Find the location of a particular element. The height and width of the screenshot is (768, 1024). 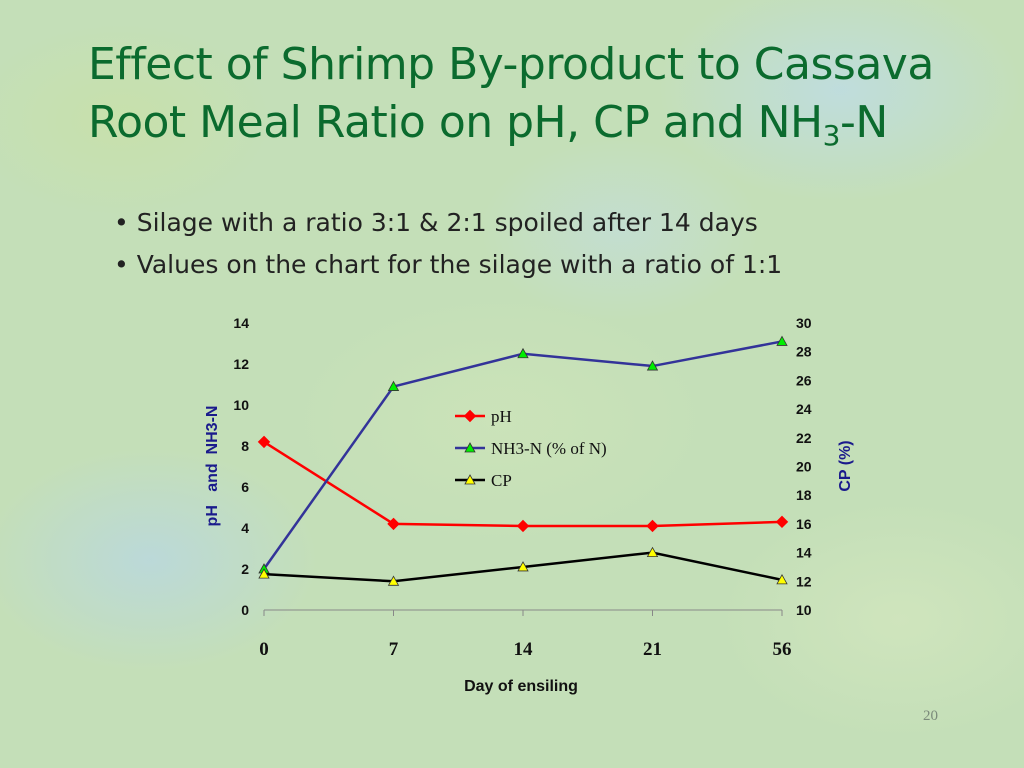

y-left-axis-title: pH and NH3-N is located at coordinates (212, 466).